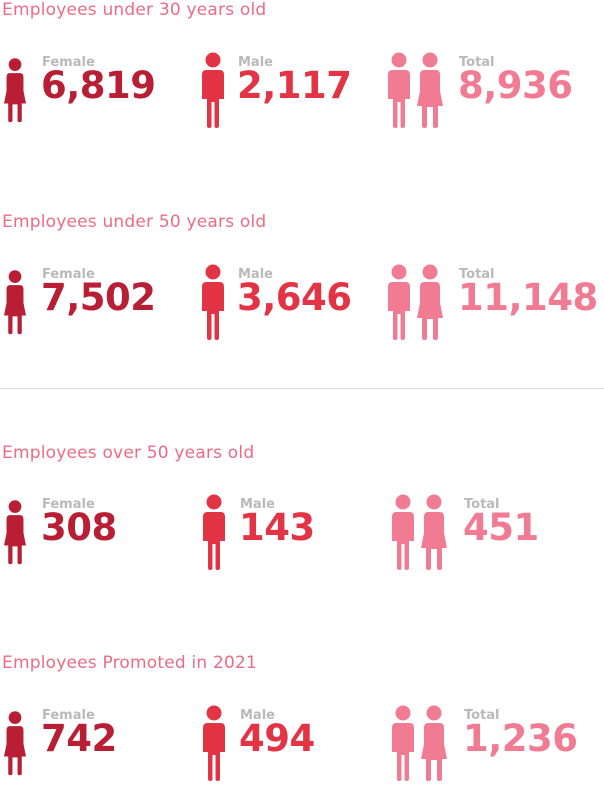  Describe the element at coordinates (79, 527) in the screenshot. I see `stat-value: 308` at that location.